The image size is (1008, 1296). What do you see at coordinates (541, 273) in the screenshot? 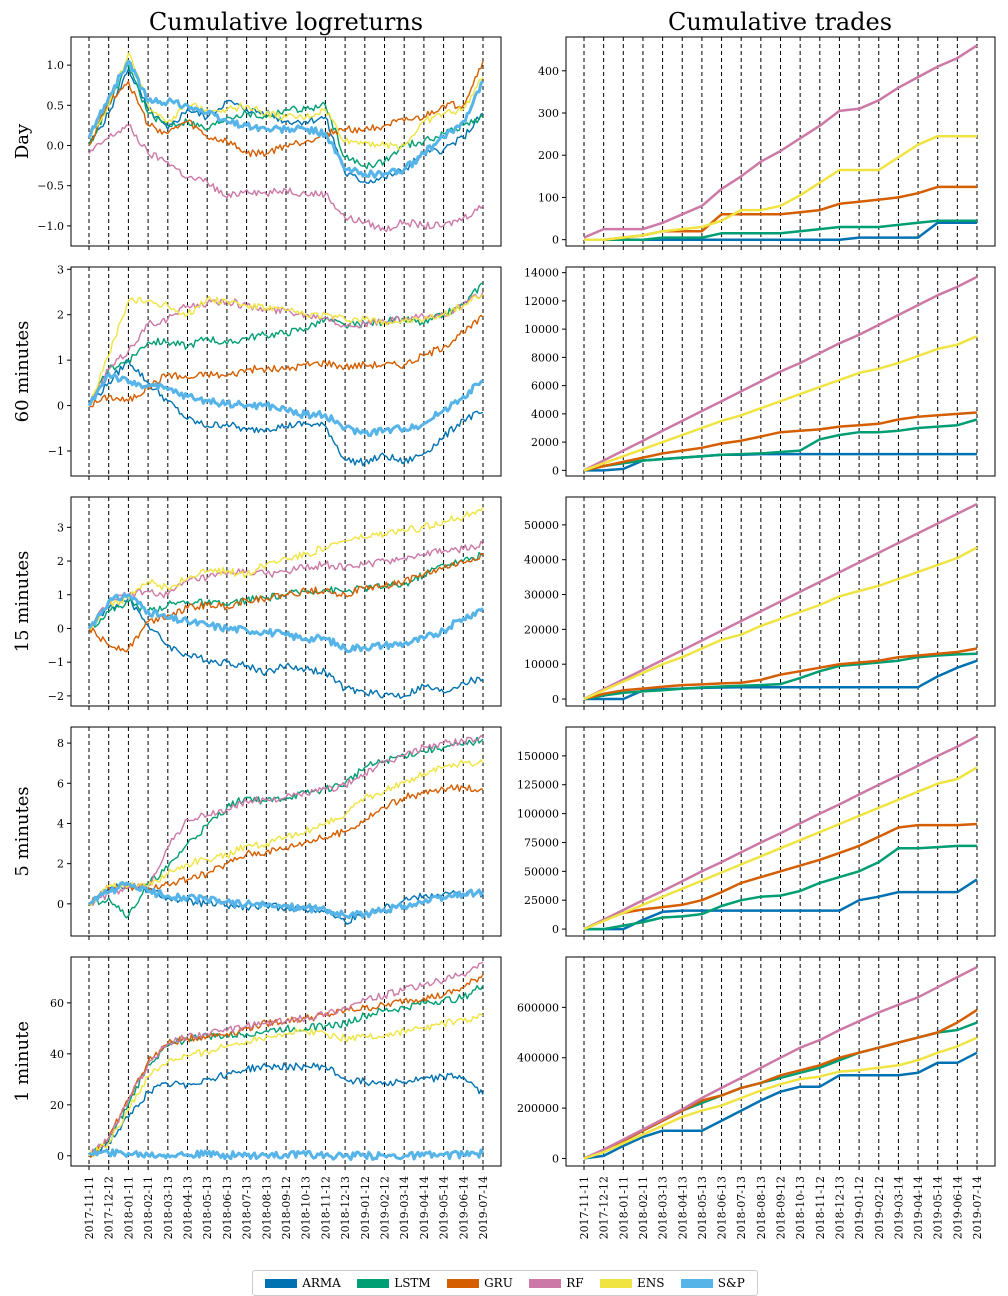
I see `y-tick-label: 14000` at bounding box center [541, 273].